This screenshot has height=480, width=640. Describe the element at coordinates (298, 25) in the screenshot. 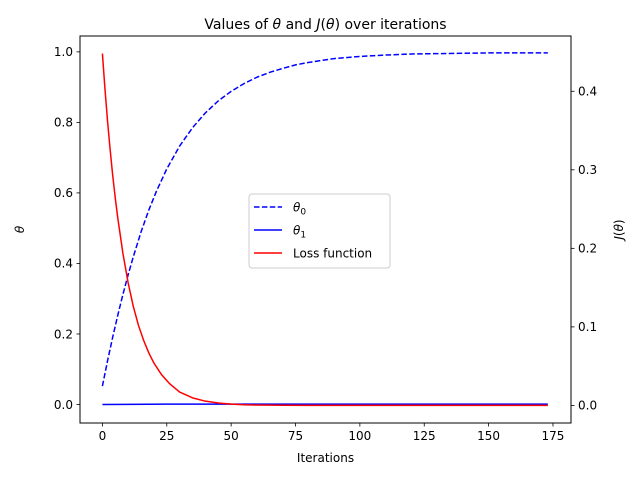

I see `chart-title-part: and` at that location.